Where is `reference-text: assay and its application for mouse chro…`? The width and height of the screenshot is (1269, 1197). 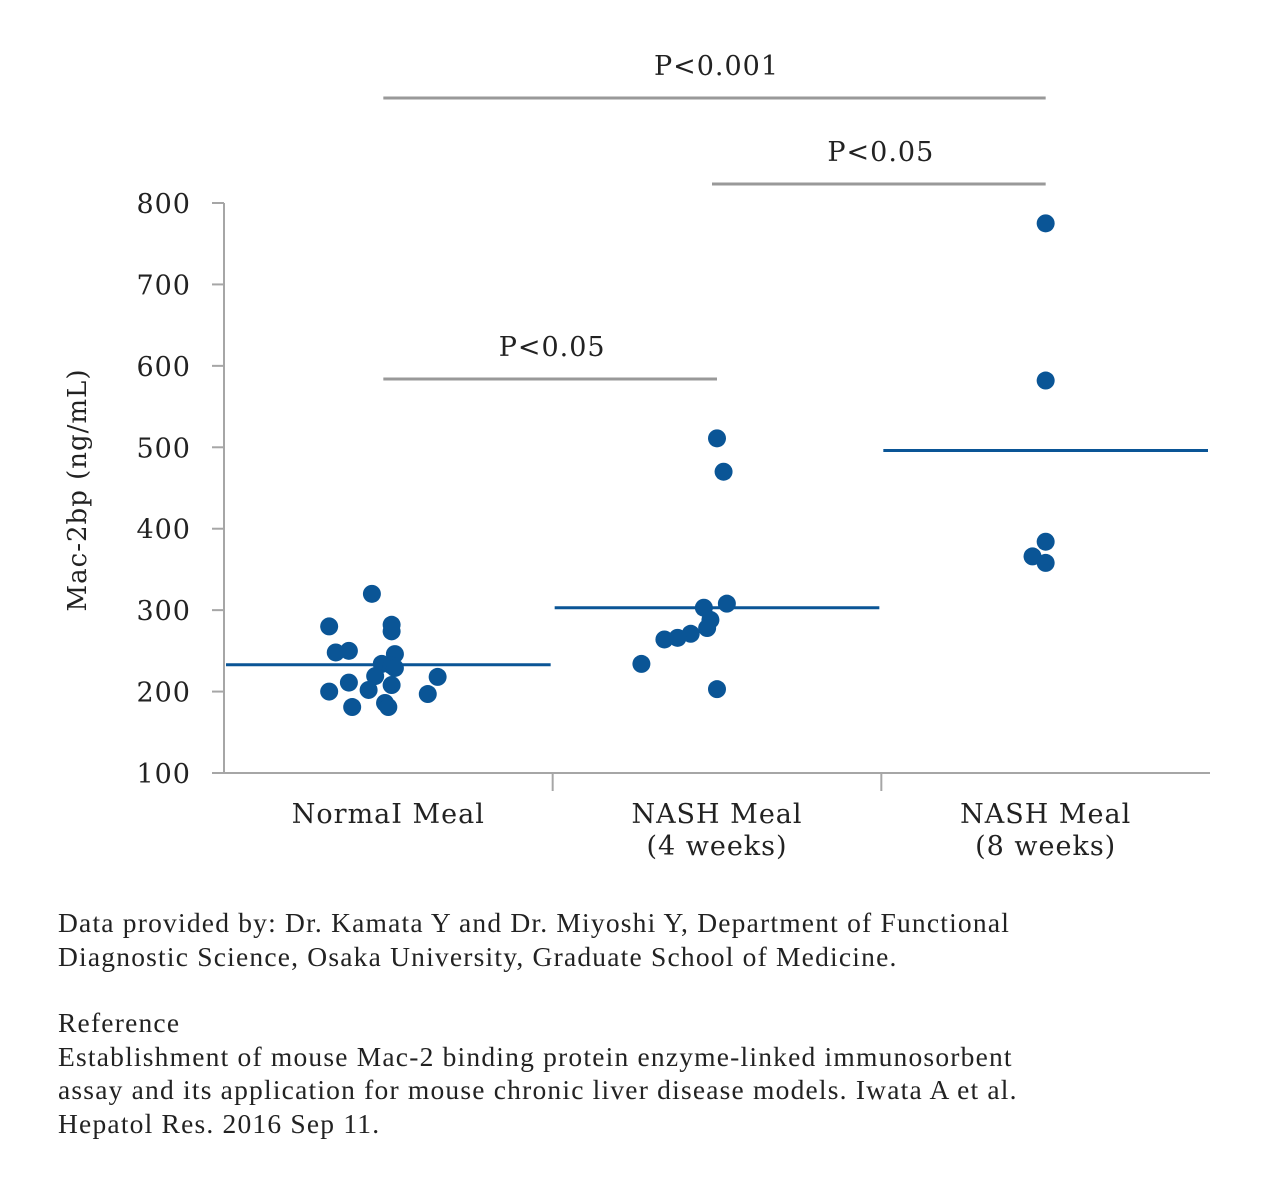
reference-text: assay and its application for mouse chro… is located at coordinates (538, 1089).